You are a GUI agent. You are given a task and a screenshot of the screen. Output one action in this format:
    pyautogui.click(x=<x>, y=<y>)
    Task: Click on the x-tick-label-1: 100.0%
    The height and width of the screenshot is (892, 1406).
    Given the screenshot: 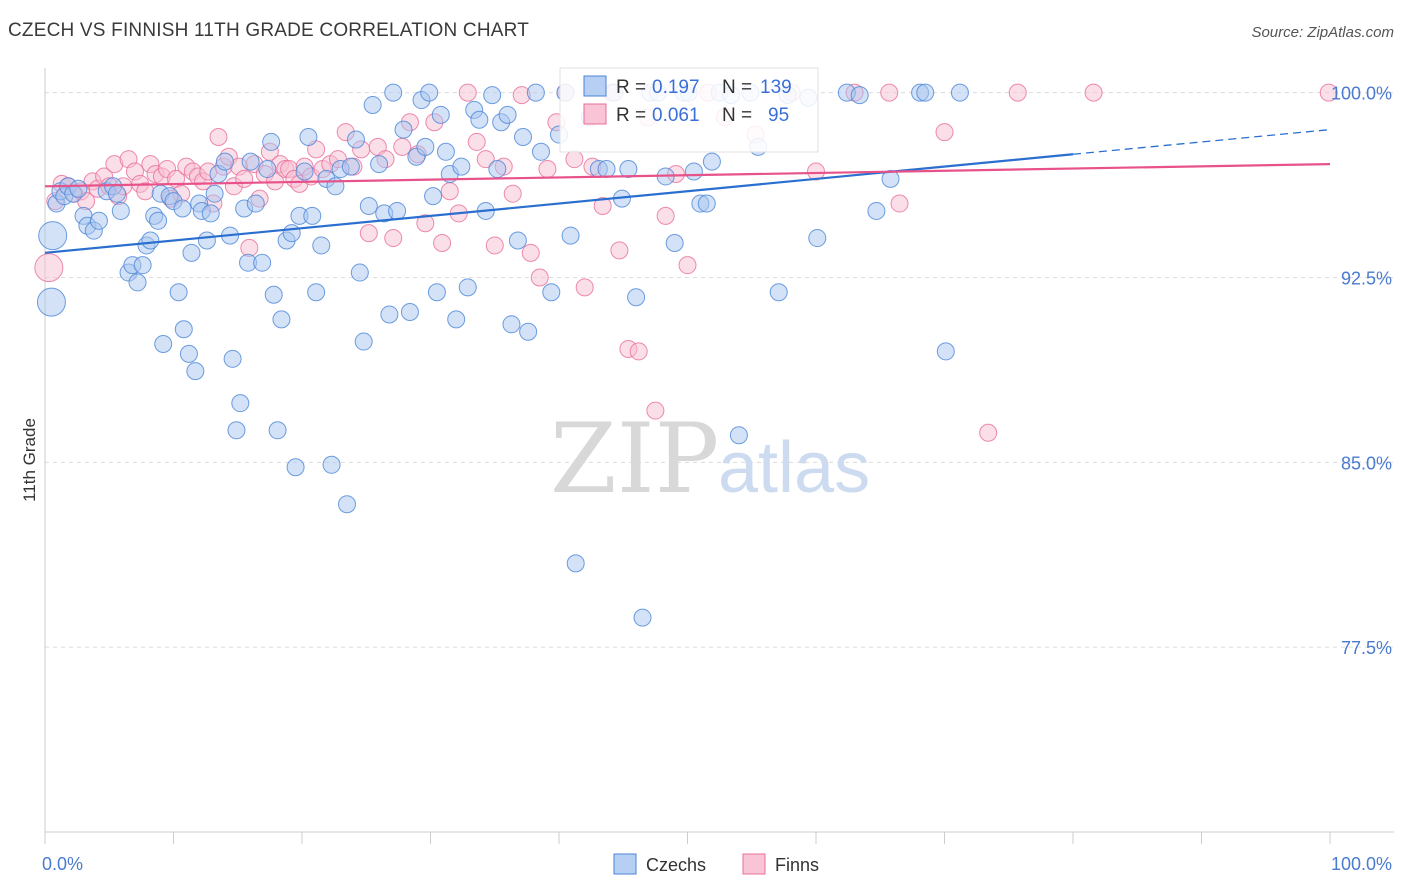 What is the action you would take?
    pyautogui.click(x=1361, y=864)
    